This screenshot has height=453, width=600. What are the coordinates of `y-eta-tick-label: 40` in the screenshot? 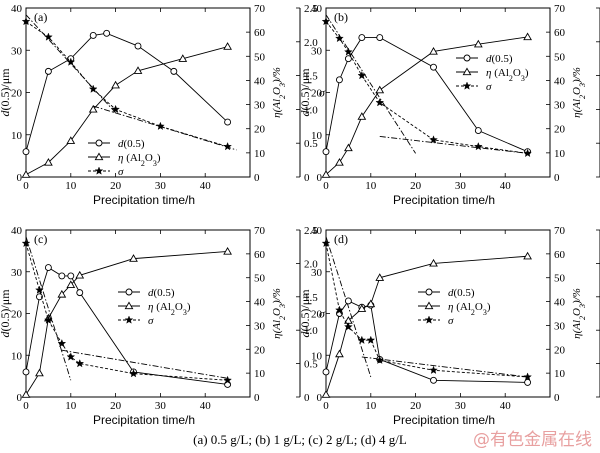 It's located at (260, 303).